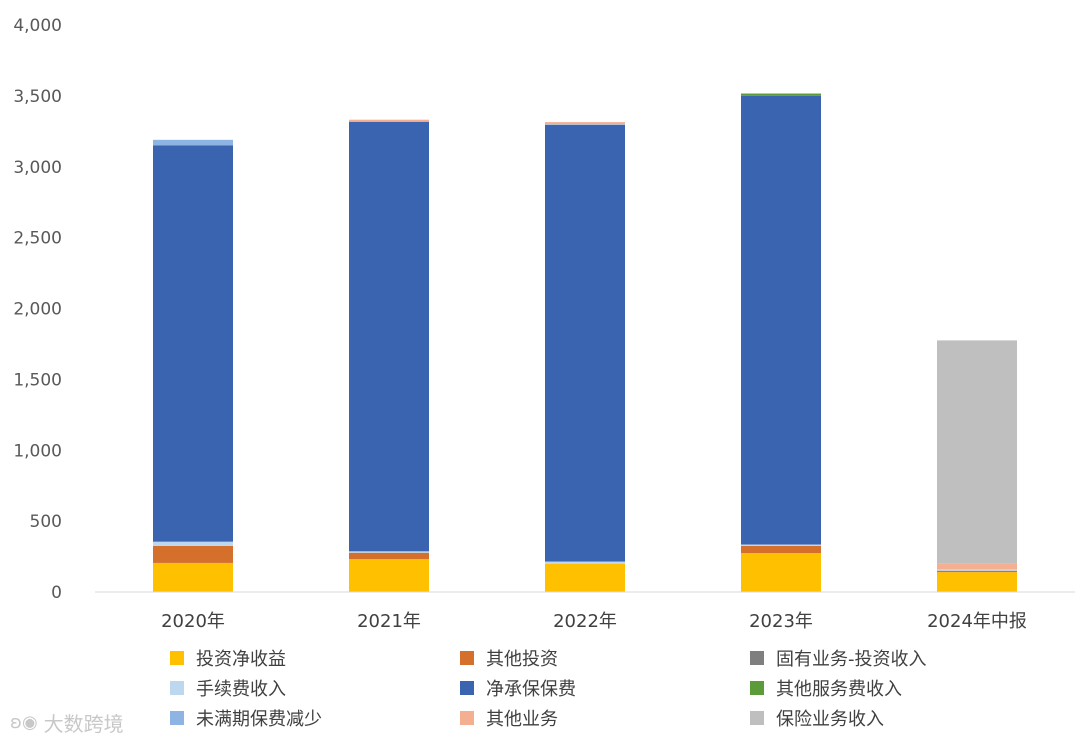 This screenshot has height=745, width=1080. What do you see at coordinates (605, 658) in the screenshot?
I see `legend-item: 其他投资` at bounding box center [605, 658].